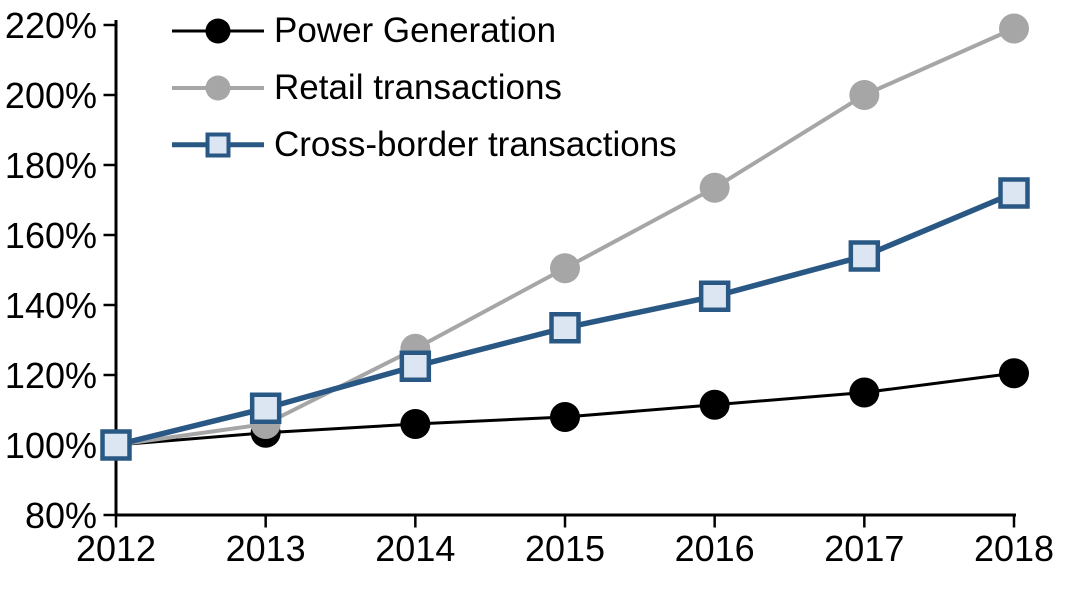 Image resolution: width=1076 pixels, height=590 pixels. I want to click on y-tick-label: 180%, so click(51, 165).